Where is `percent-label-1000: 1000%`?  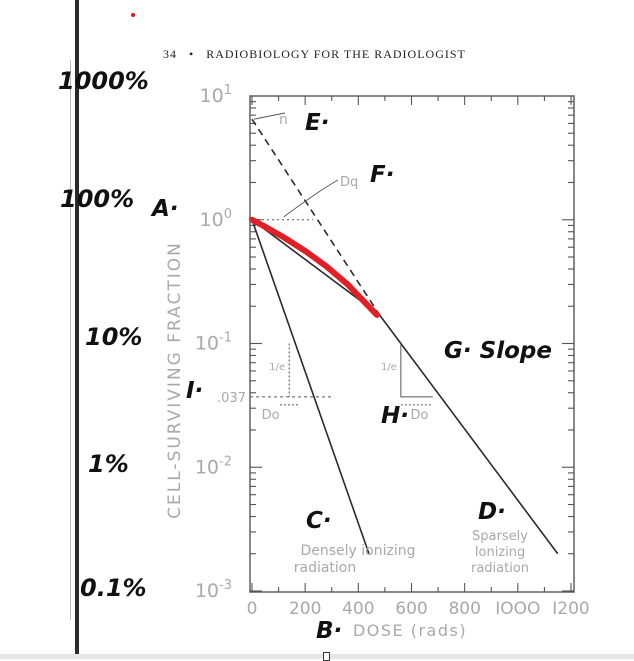
percent-label-1000: 1000% is located at coordinates (103, 81).